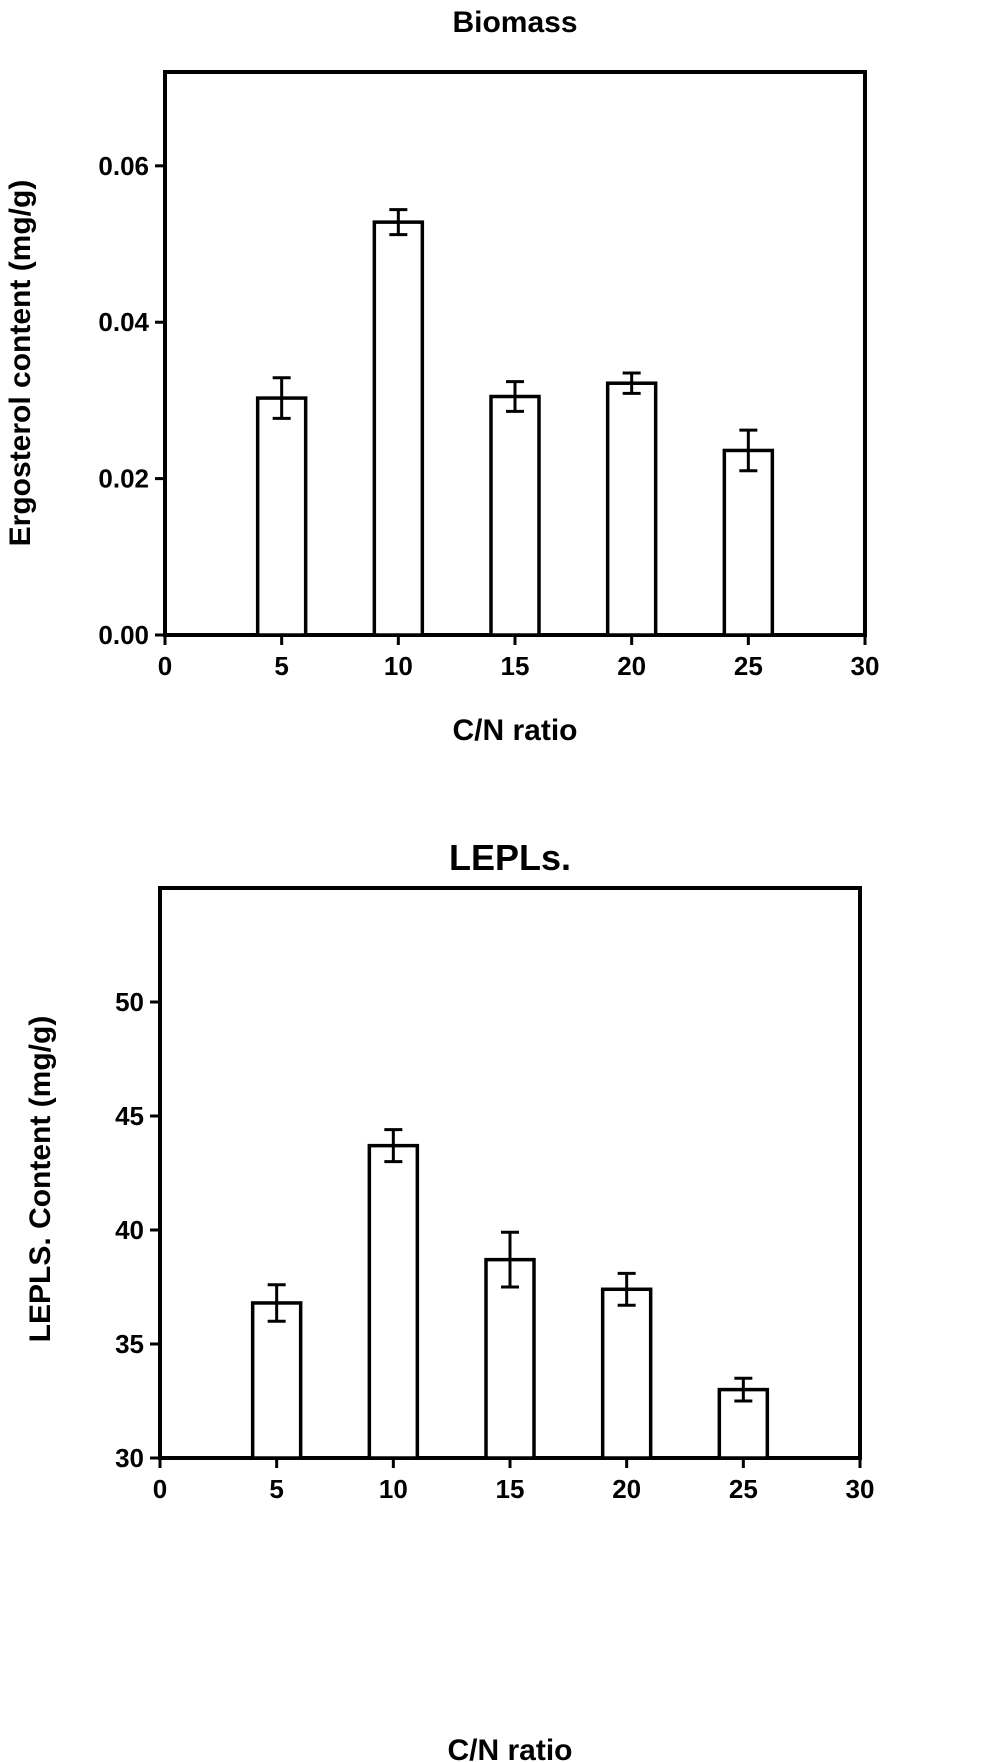 Image resolution: width=1000 pixels, height=1762 pixels. I want to click on y-tick-label: 0.06, so click(123, 166).